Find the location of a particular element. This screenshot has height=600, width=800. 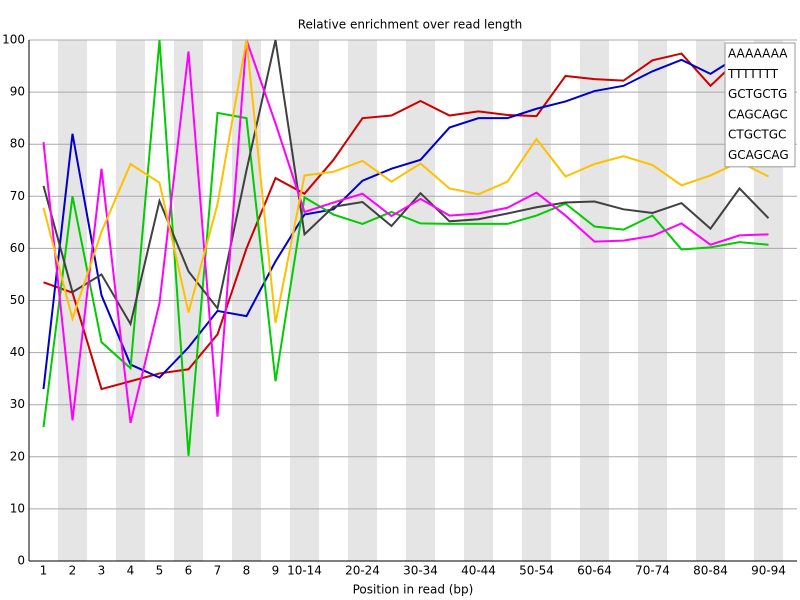

legend-label: TTTTTTT is located at coordinates (753, 74).